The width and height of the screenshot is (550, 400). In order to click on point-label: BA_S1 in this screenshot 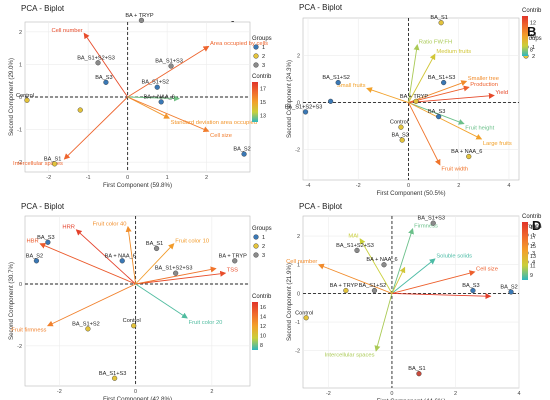, I will do `click(154, 244)`.